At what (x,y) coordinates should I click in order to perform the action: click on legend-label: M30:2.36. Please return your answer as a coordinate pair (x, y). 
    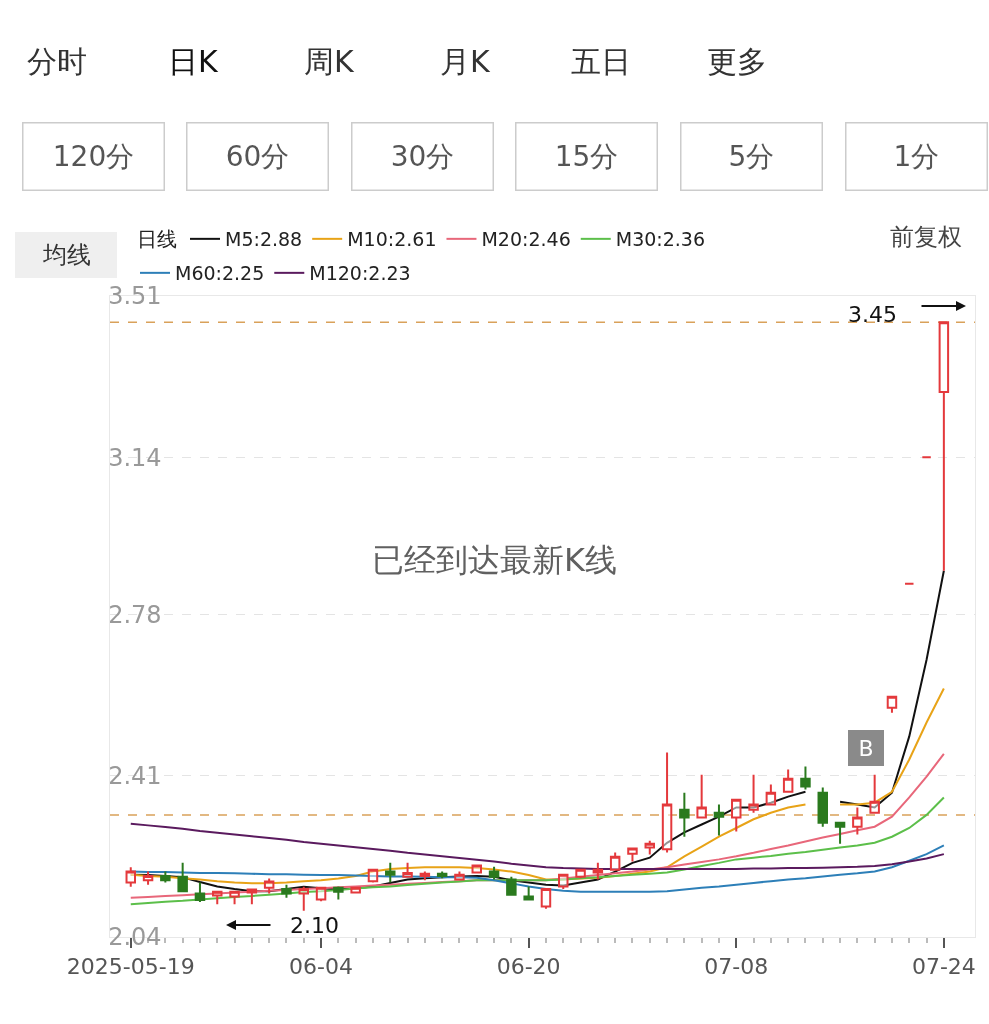
    Looking at the image, I should click on (660, 239).